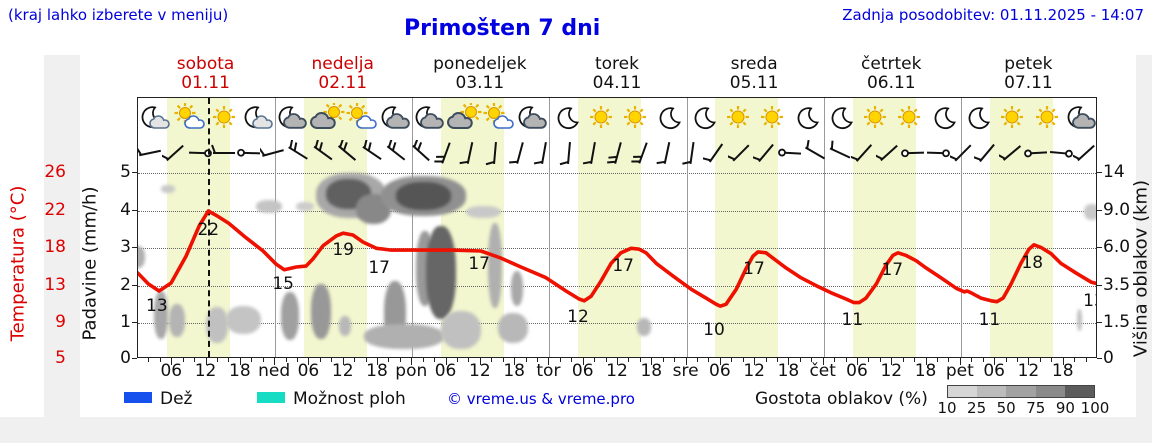  Describe the element at coordinates (498, 117) in the screenshot. I see `sun-cloud-icon` at that location.